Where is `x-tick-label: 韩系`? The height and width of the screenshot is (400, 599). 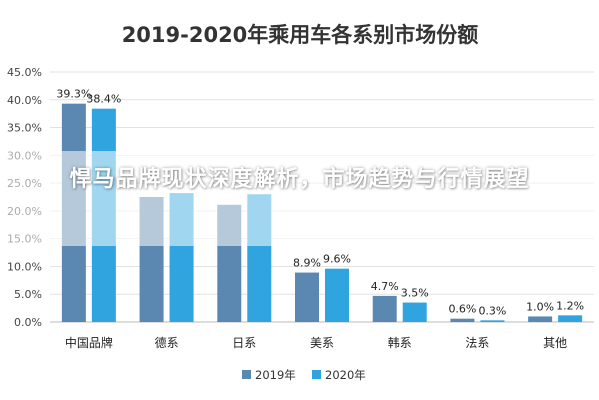 x-tick-label: 韩系 is located at coordinates (400, 342).